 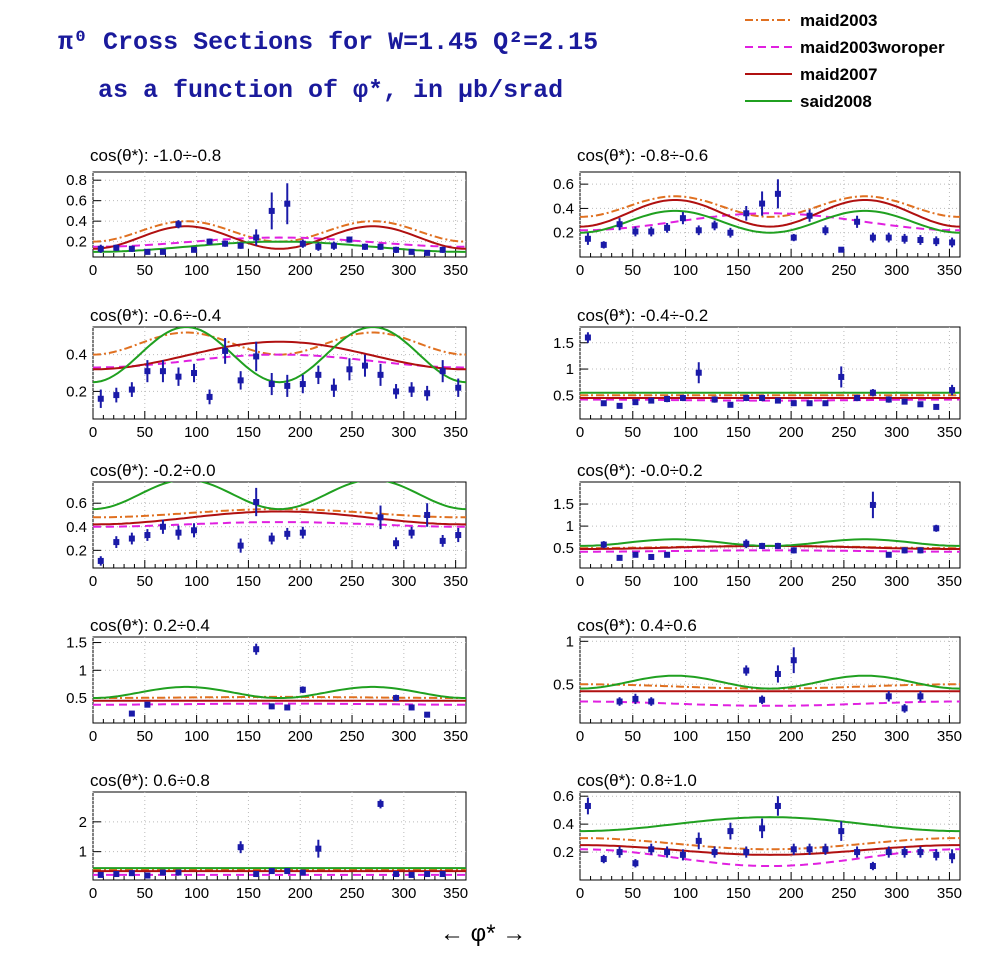 What do you see at coordinates (153, 470) in the screenshot?
I see `panel-title: cos(θ*): -0.2÷0.0` at bounding box center [153, 470].